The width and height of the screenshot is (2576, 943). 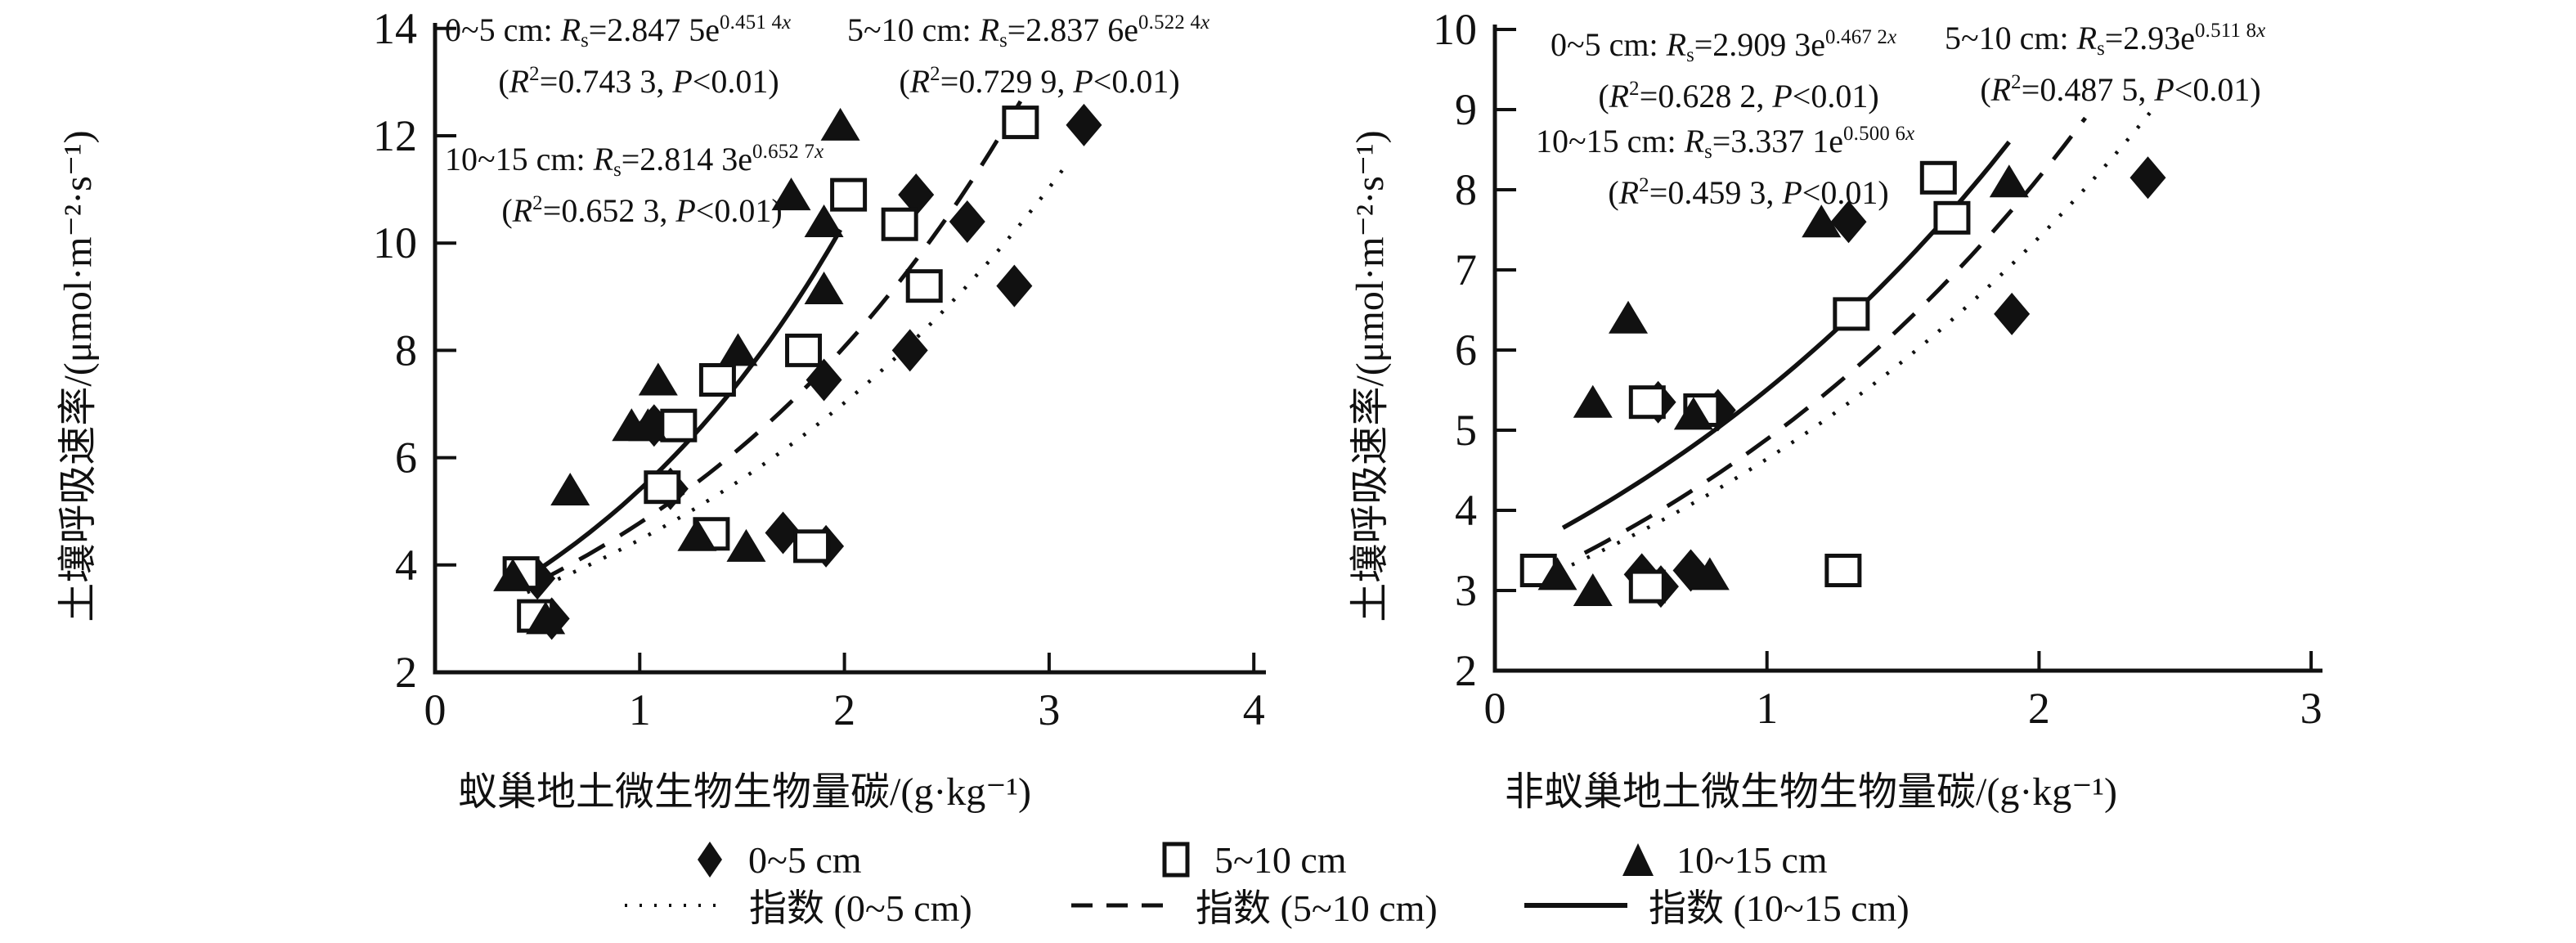 What do you see at coordinates (2226, 30) in the screenshot?
I see `equation-segment: 0.511 8` at bounding box center [2226, 30].